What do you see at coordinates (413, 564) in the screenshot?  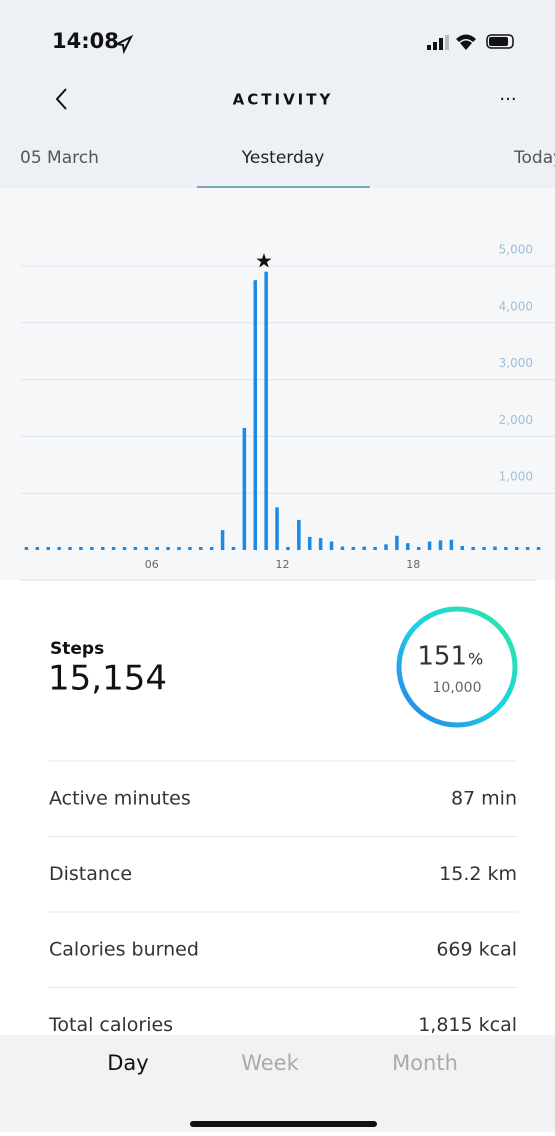 I see `x-tick-label: 18` at bounding box center [413, 564].